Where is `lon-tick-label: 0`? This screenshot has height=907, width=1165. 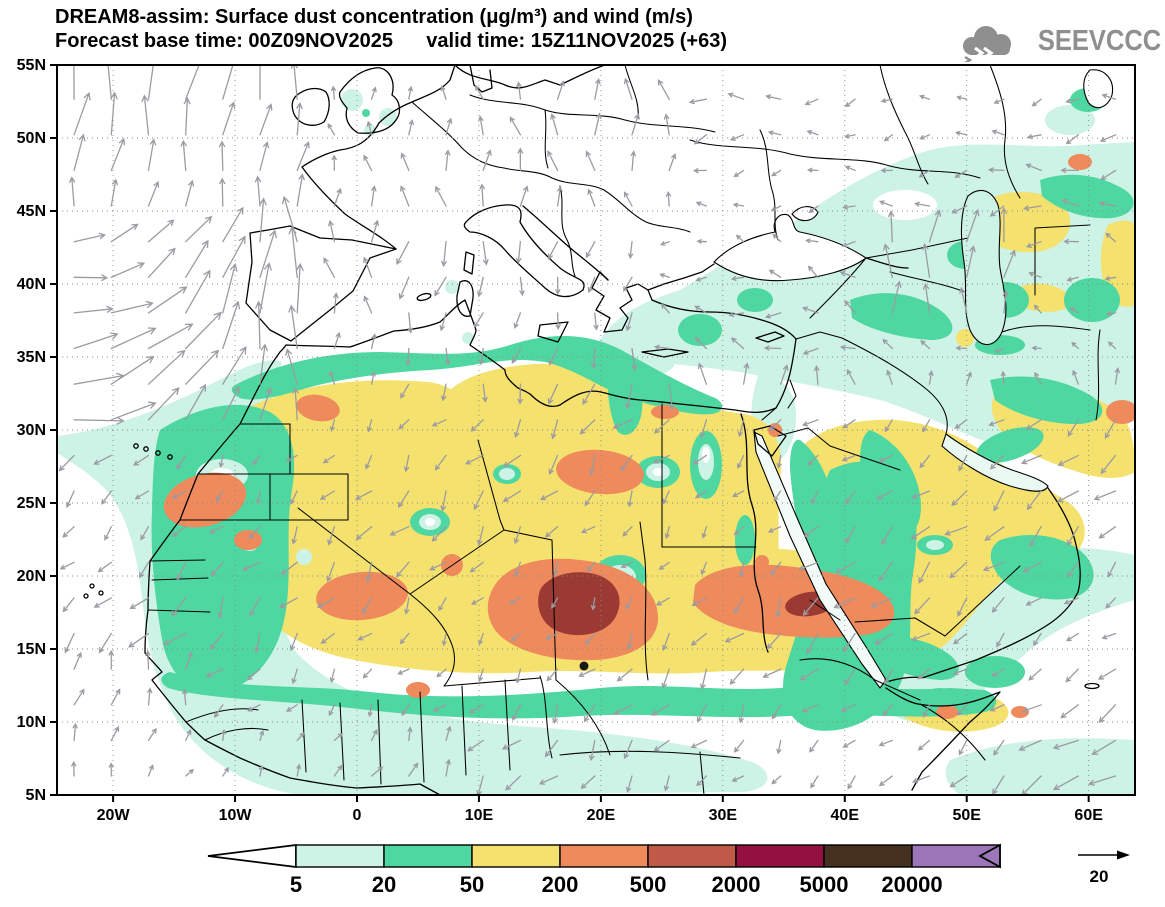
lon-tick-label: 0 is located at coordinates (357, 815).